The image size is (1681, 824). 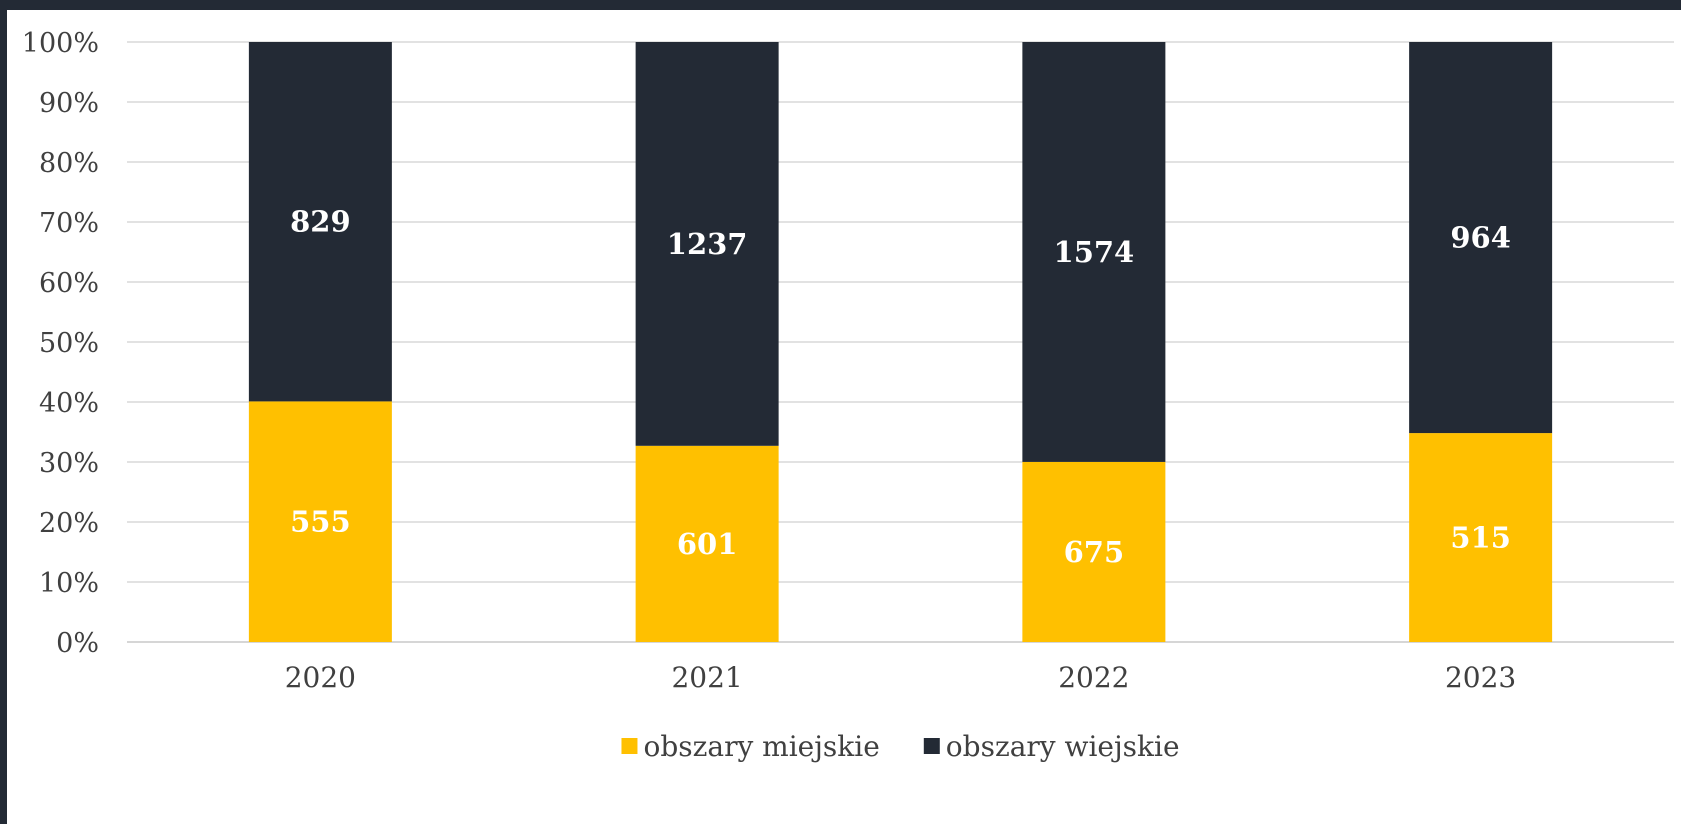 I want to click on x-category-label: 2022, so click(x=1093, y=677).